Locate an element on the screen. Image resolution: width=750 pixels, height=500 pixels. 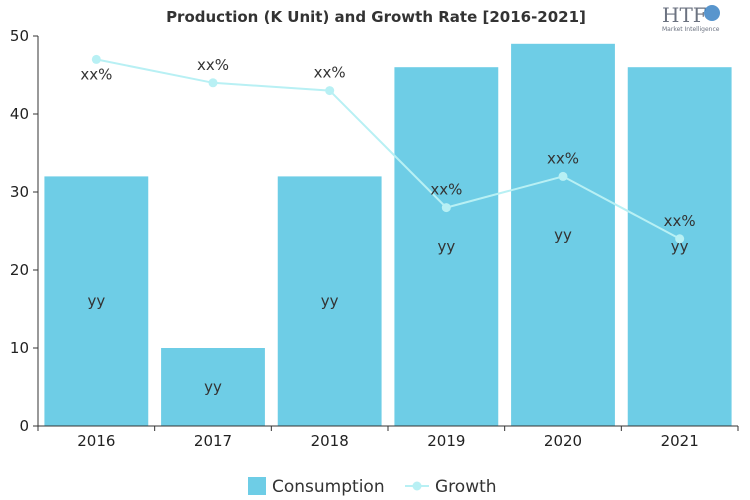
bar-2021 is located at coordinates (679, 246).